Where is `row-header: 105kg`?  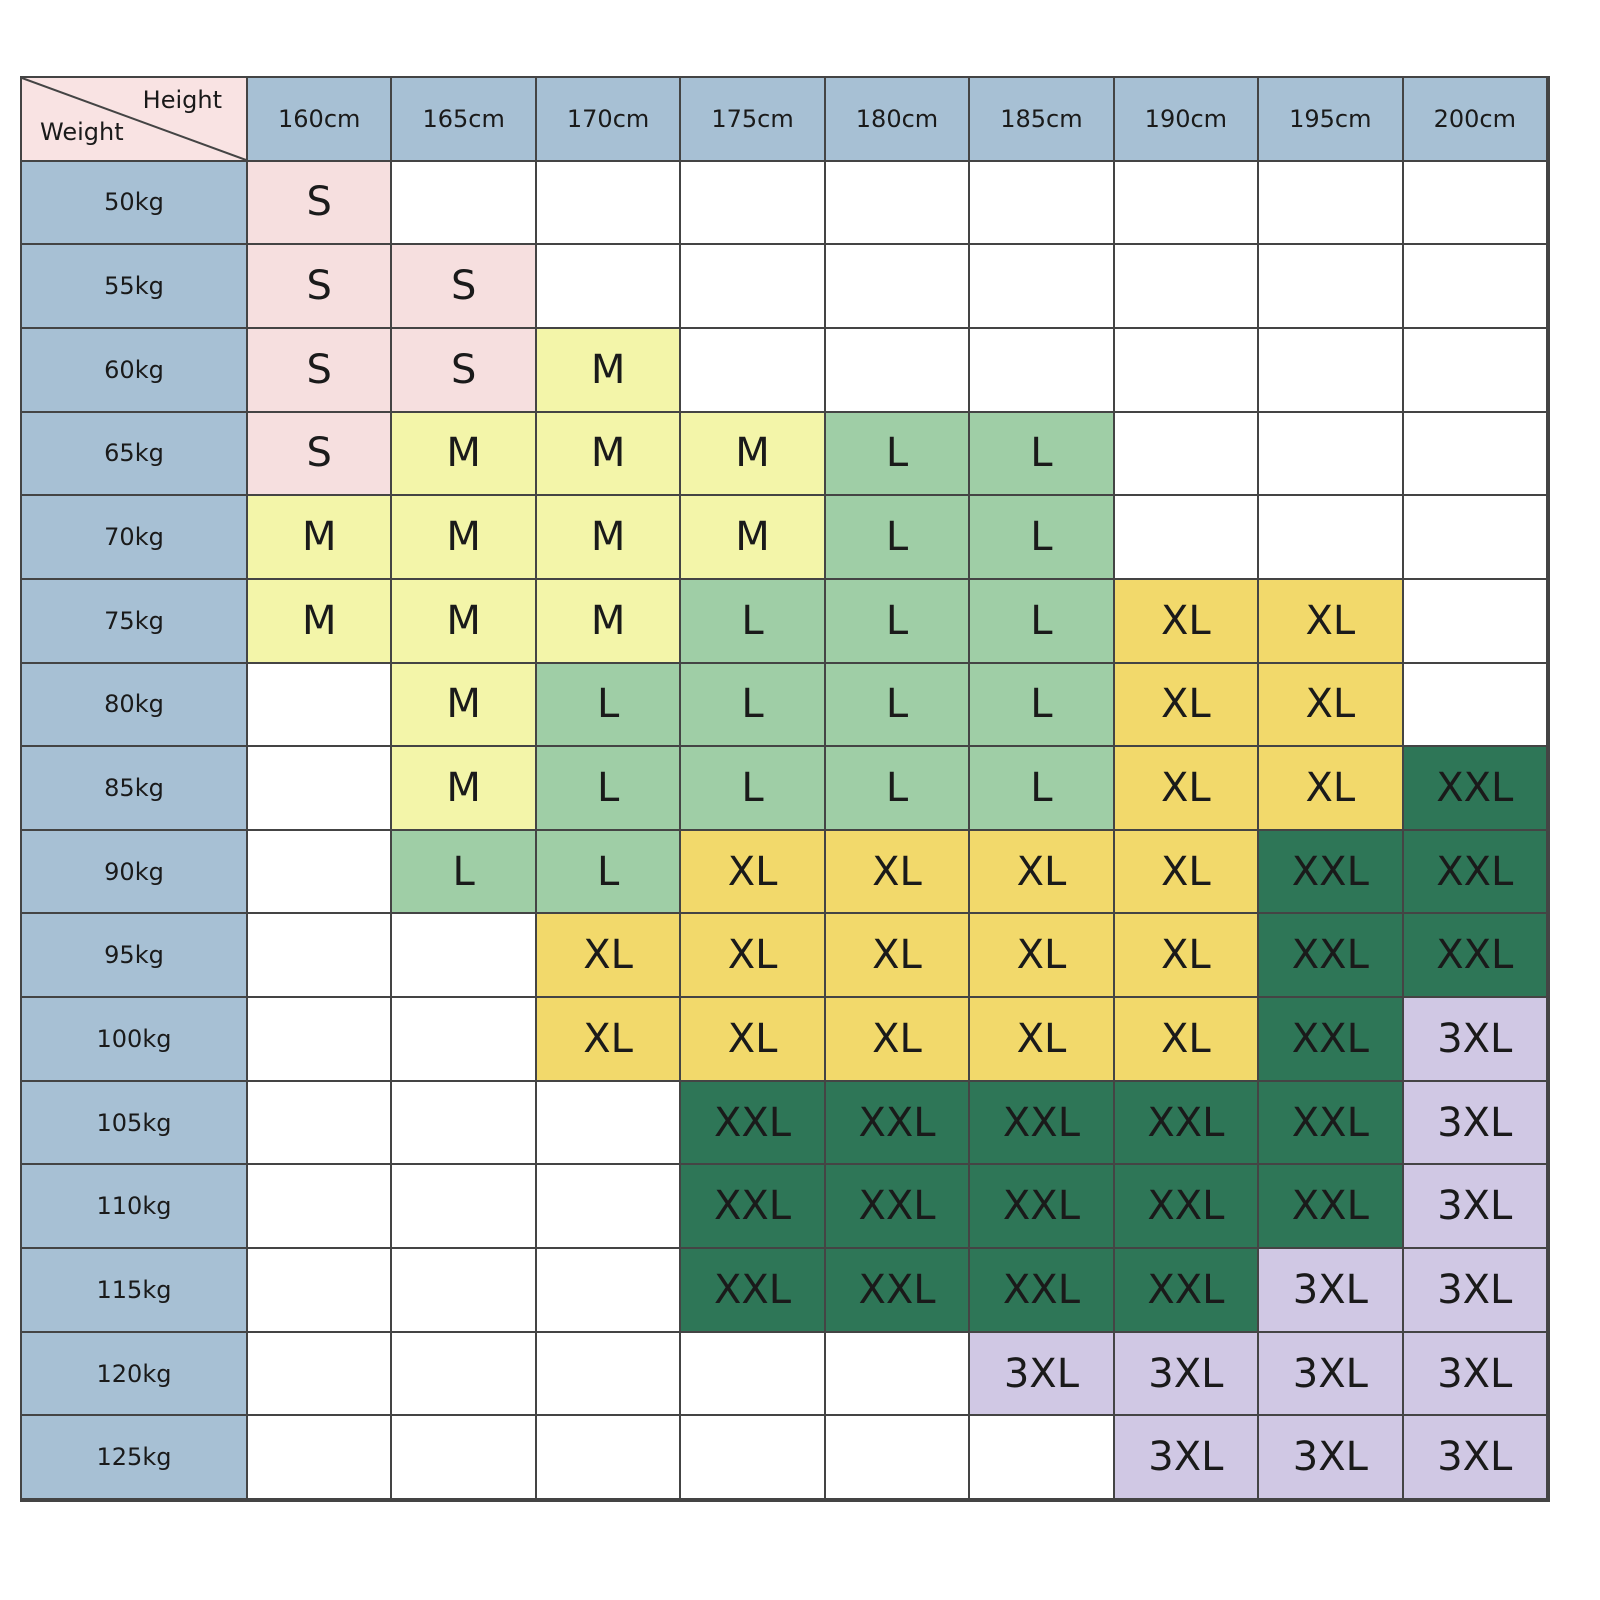
row-header: 105kg is located at coordinates (135, 1123).